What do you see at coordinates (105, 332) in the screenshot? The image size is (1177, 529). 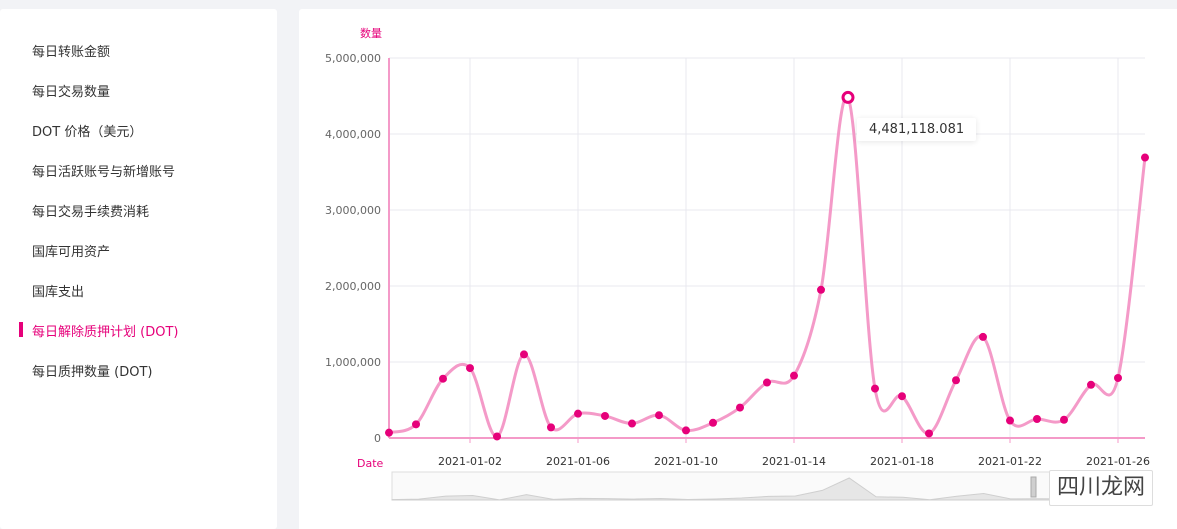 I see `sidebar-item-label: 每日解除质押计划 (DOT)` at bounding box center [105, 332].